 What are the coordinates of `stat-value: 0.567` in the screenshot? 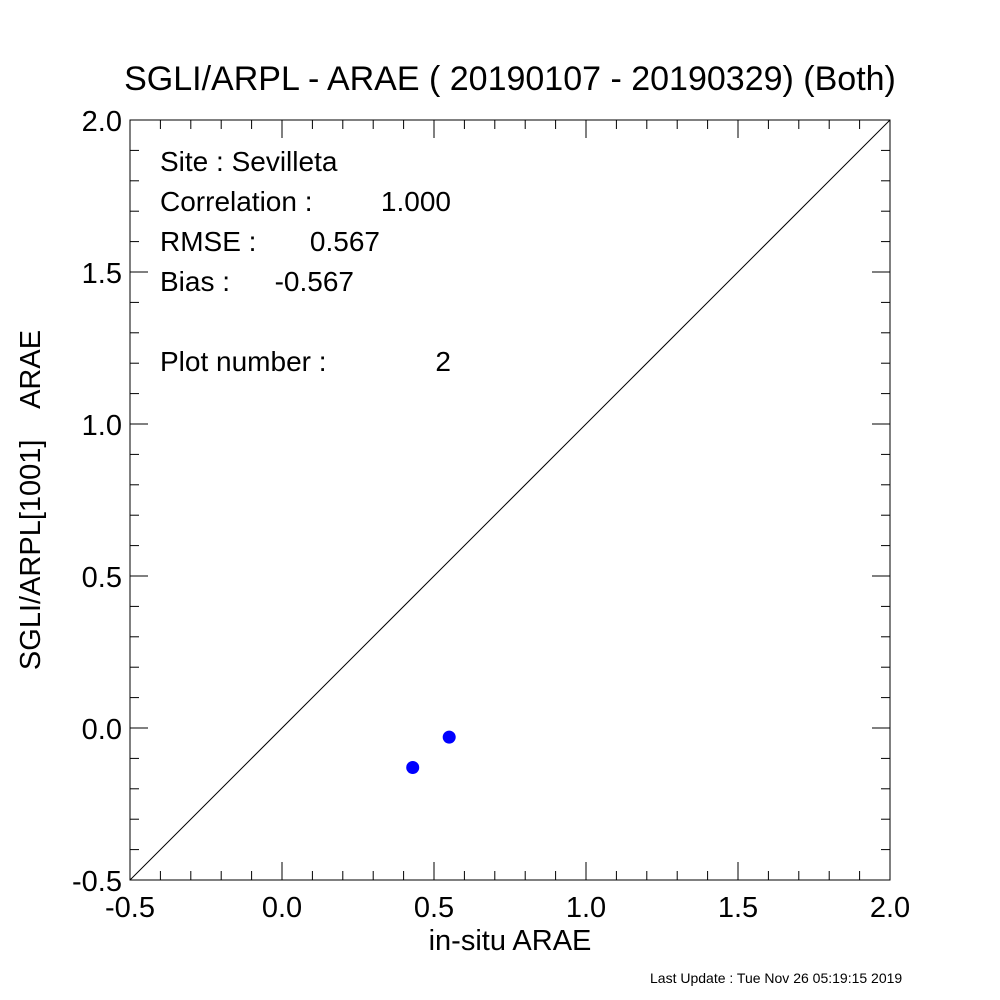 It's located at (345, 241).